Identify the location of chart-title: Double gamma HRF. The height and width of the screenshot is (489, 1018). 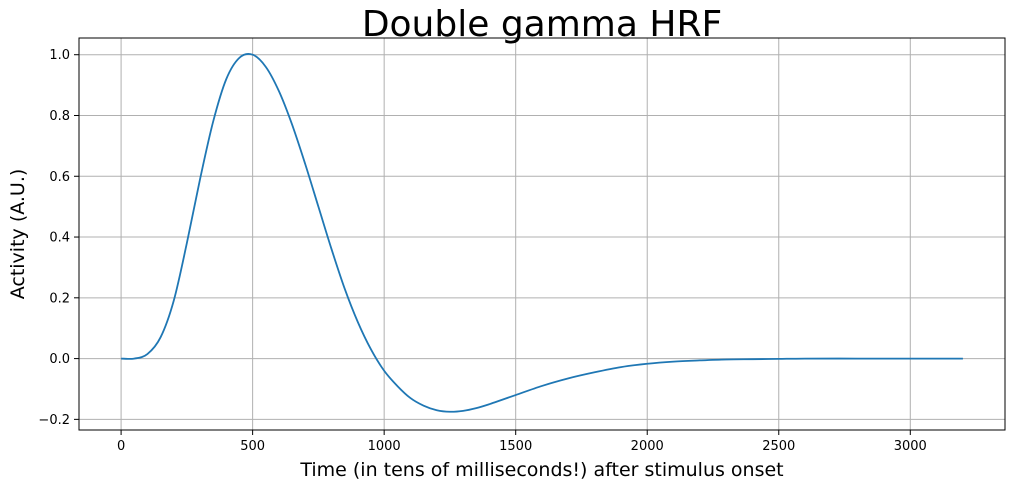
(542, 24).